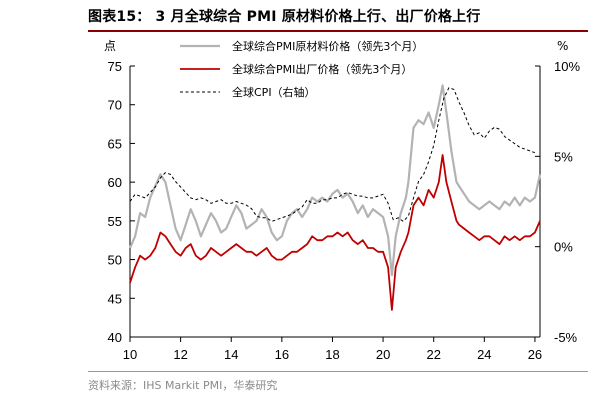 The image size is (616, 403). Describe the element at coordinates (338, 371) in the screenshot. I see `source-rule` at that location.